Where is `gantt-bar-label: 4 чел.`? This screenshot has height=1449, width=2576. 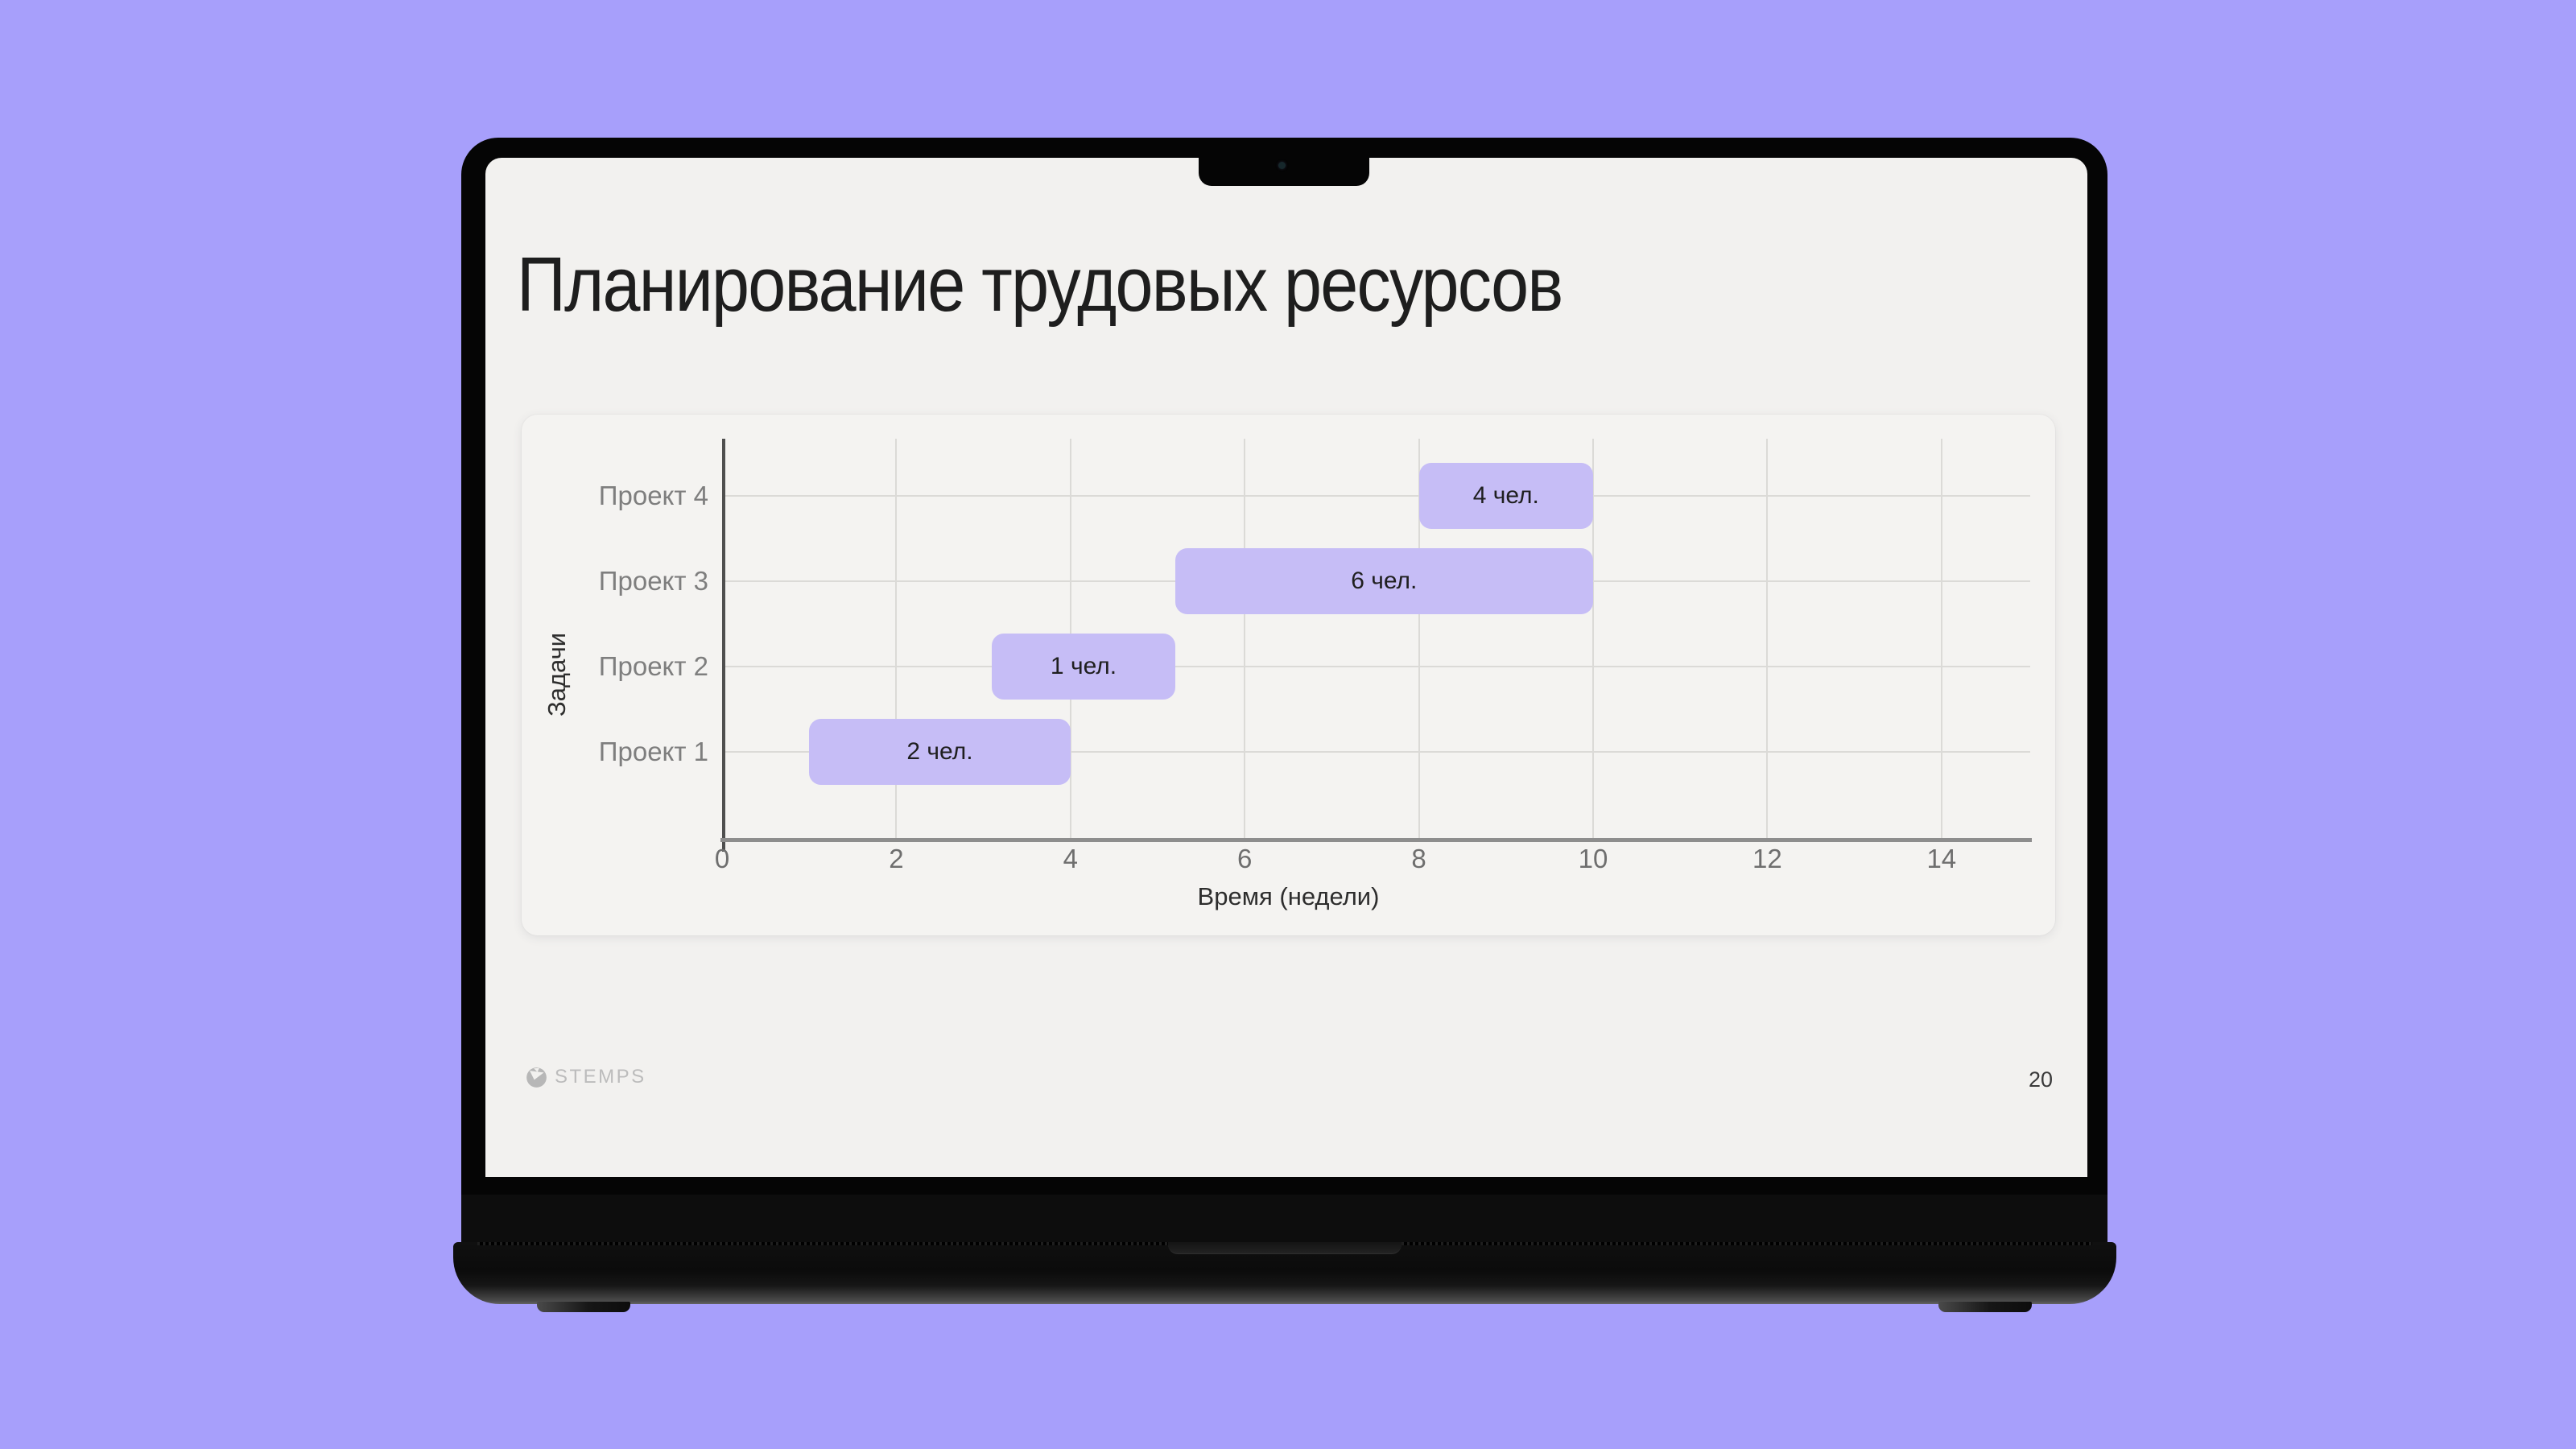
gantt-bar-label: 4 чел. is located at coordinates (1505, 495).